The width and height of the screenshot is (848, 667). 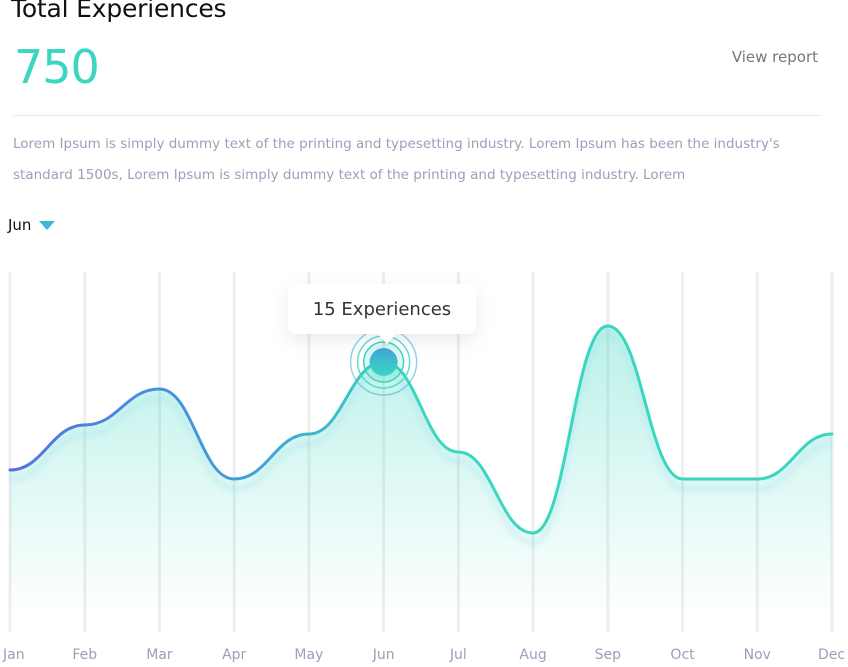 I want to click on data-point-sep, so click(x=608, y=326).